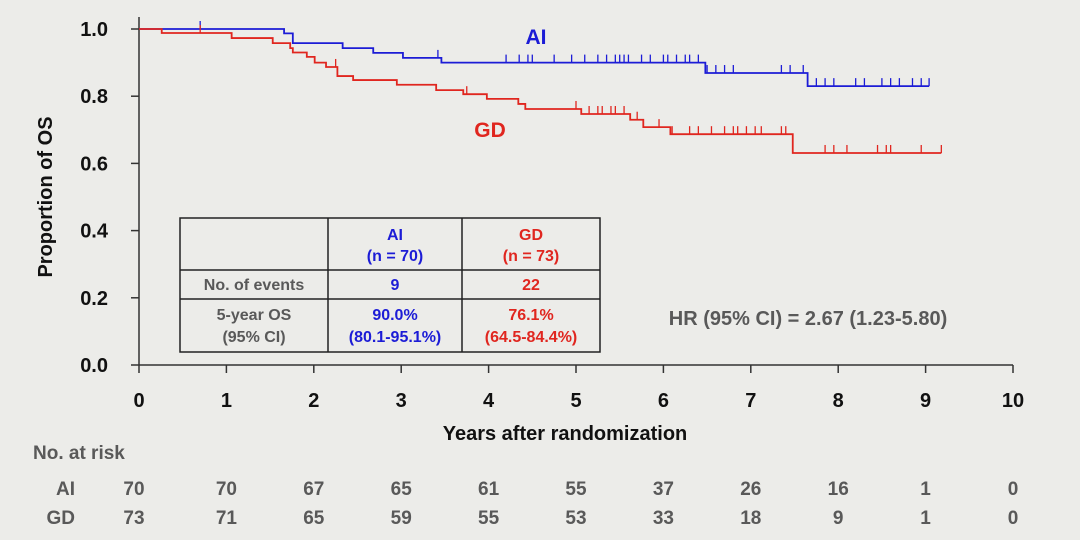 The image size is (1080, 540). I want to click on x-tick-label: 0, so click(138, 401).